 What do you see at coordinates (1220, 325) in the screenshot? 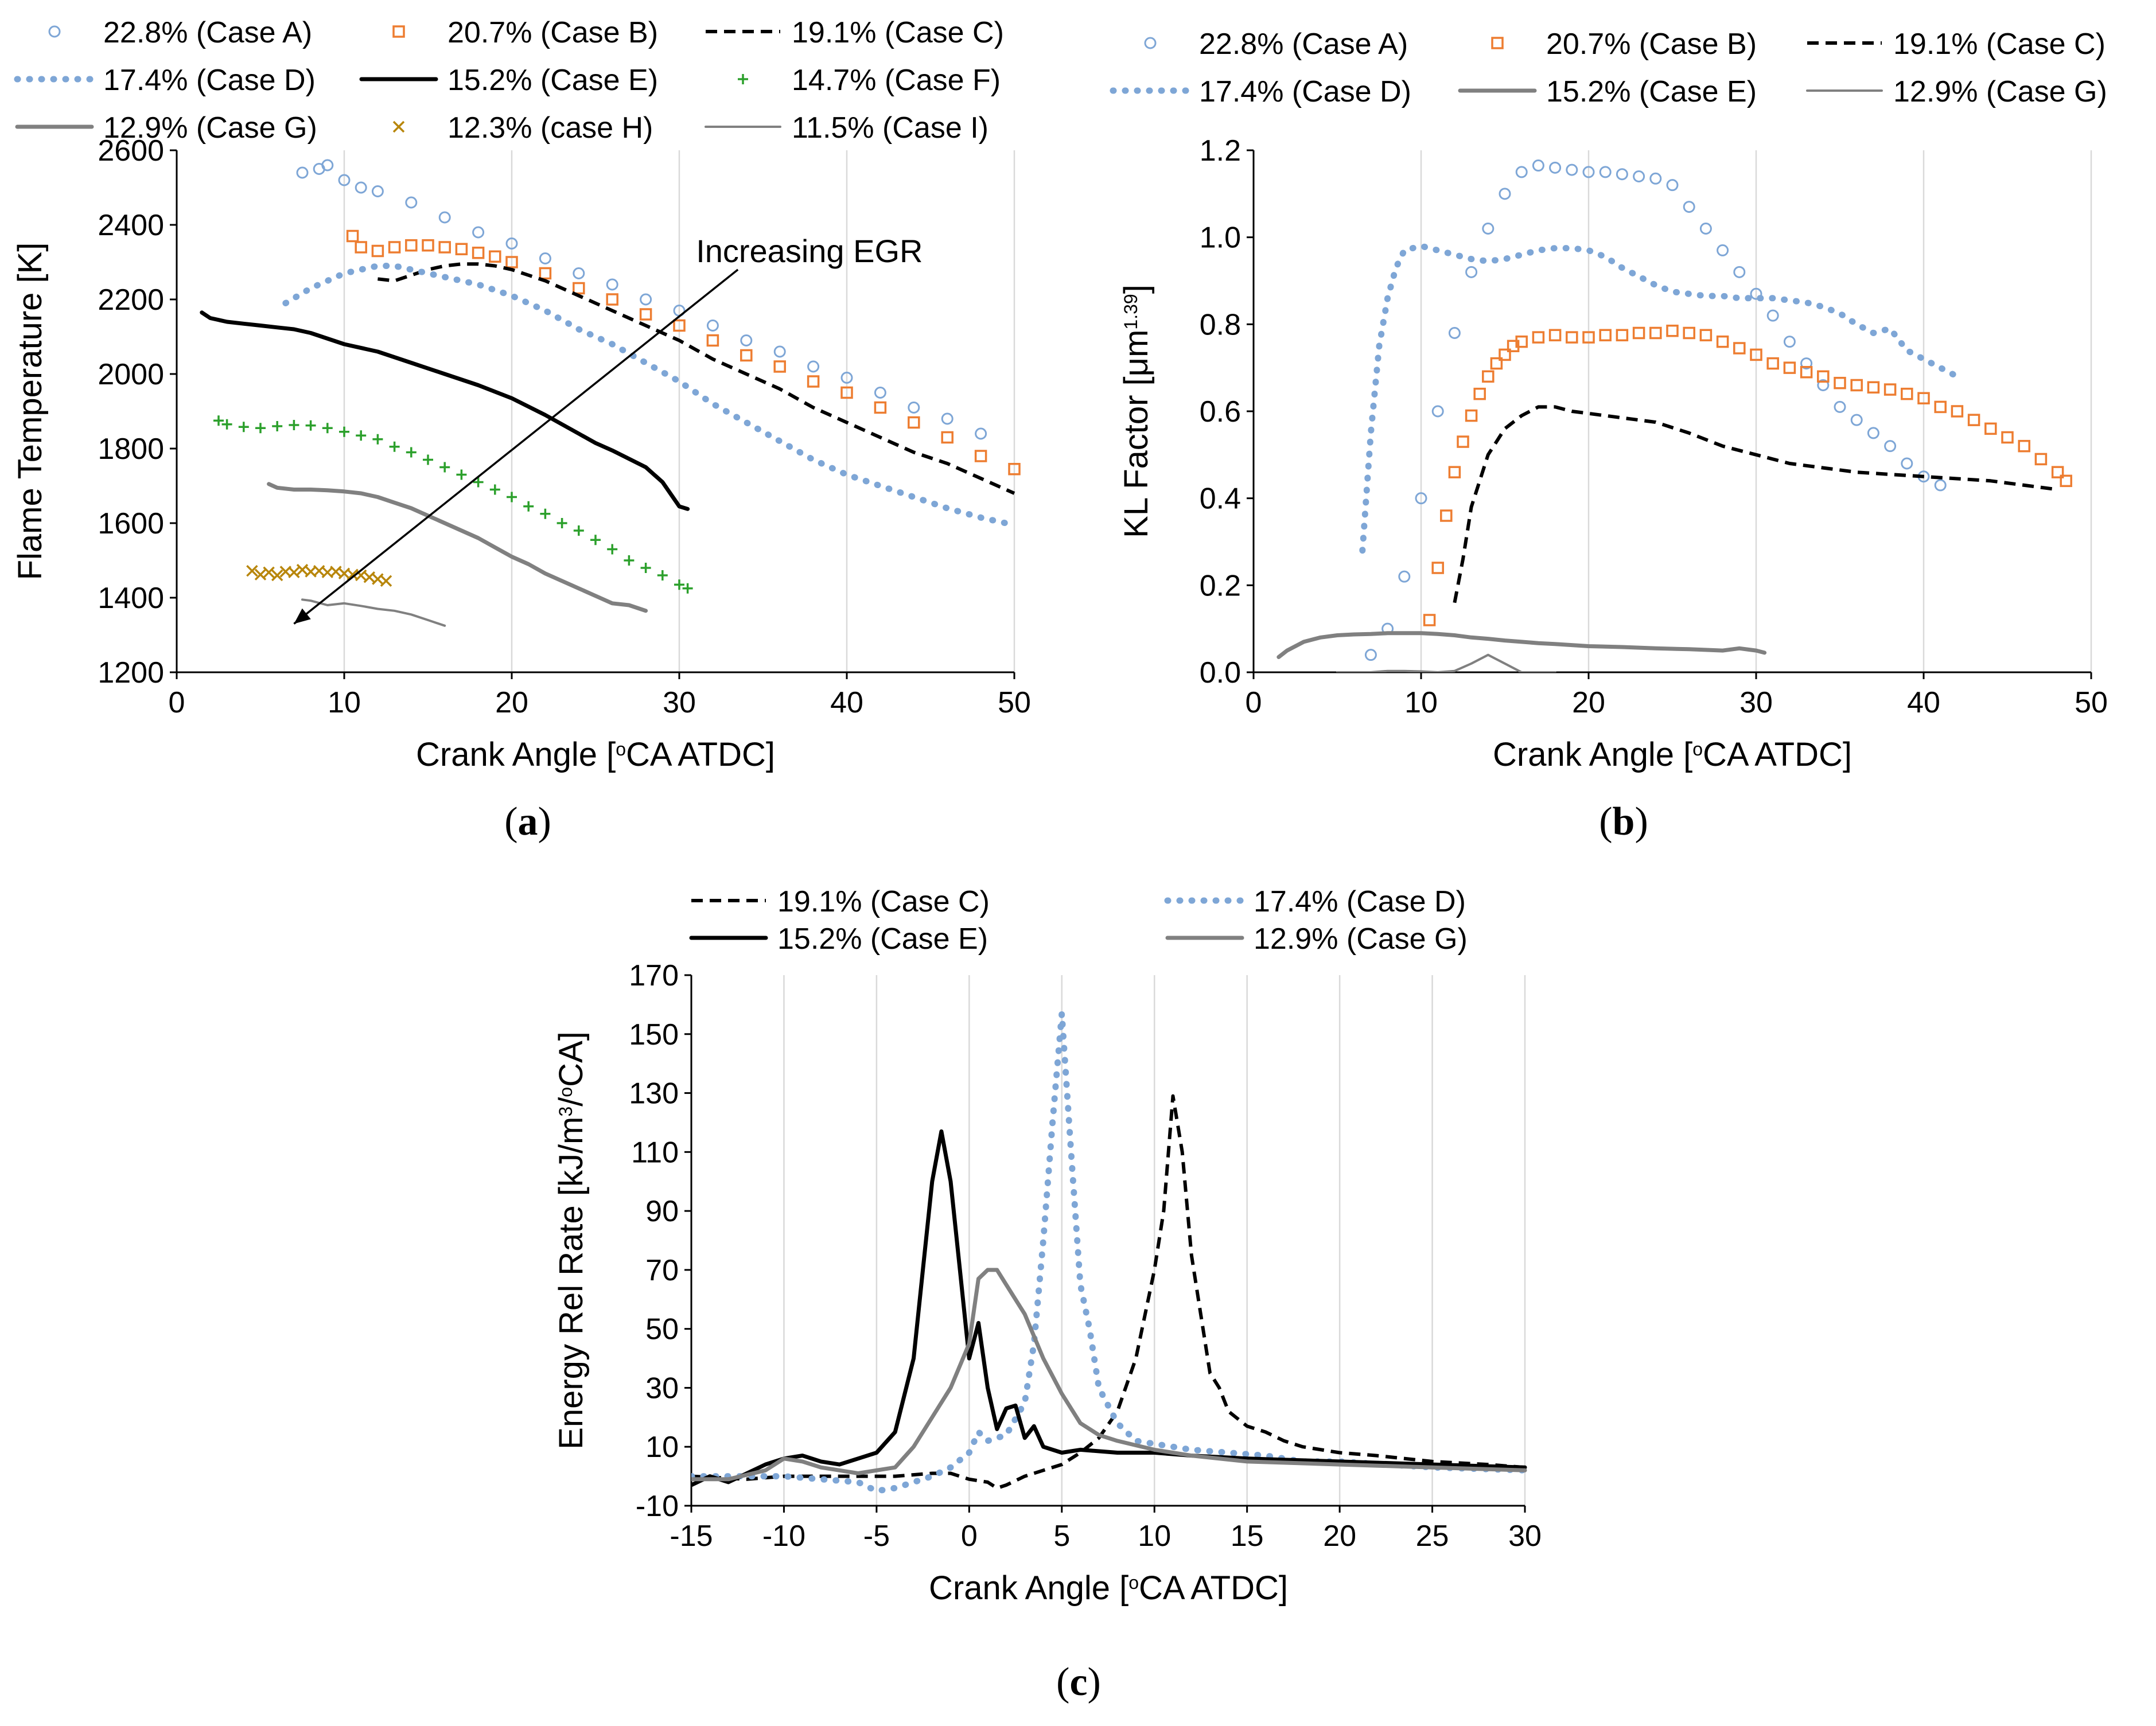
I see `y-tick-label: 0.8` at bounding box center [1220, 325].